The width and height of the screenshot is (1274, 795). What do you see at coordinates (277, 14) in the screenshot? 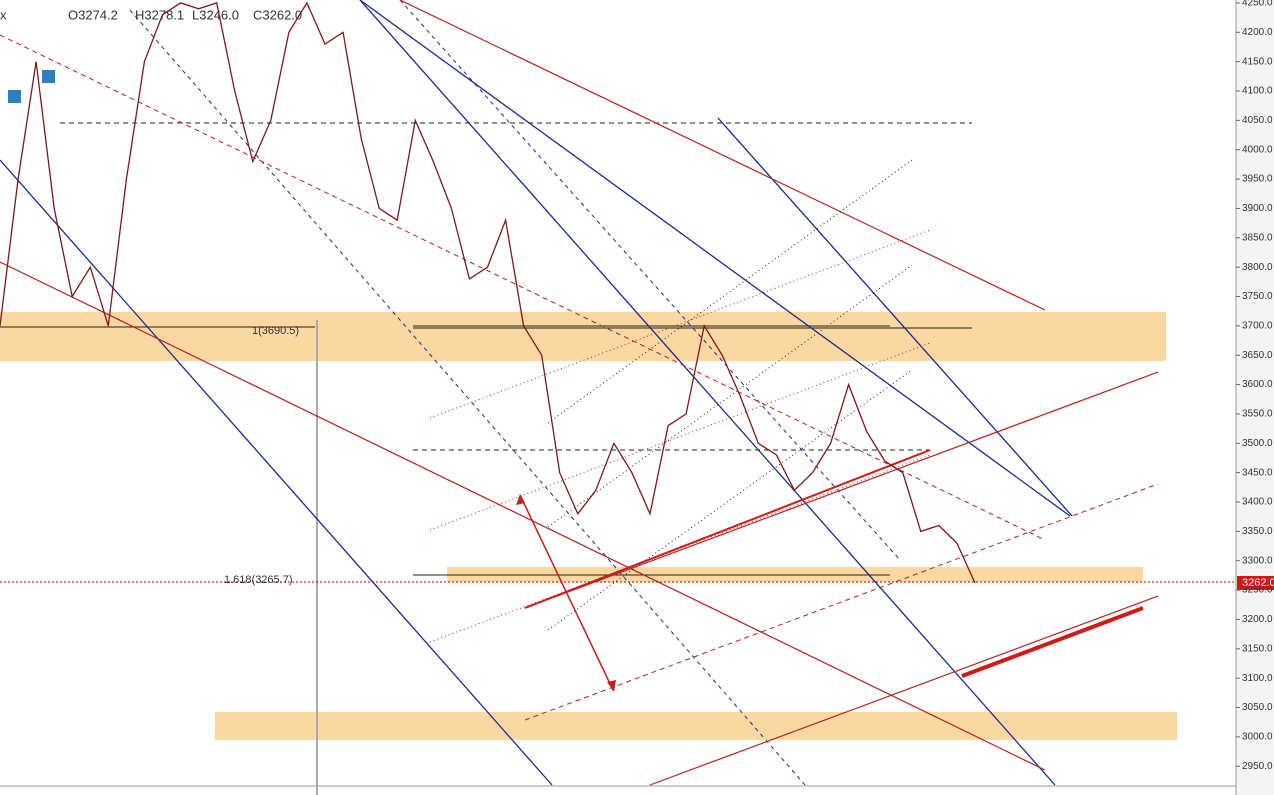
I see `ohlc-close: C3262.0` at bounding box center [277, 14].